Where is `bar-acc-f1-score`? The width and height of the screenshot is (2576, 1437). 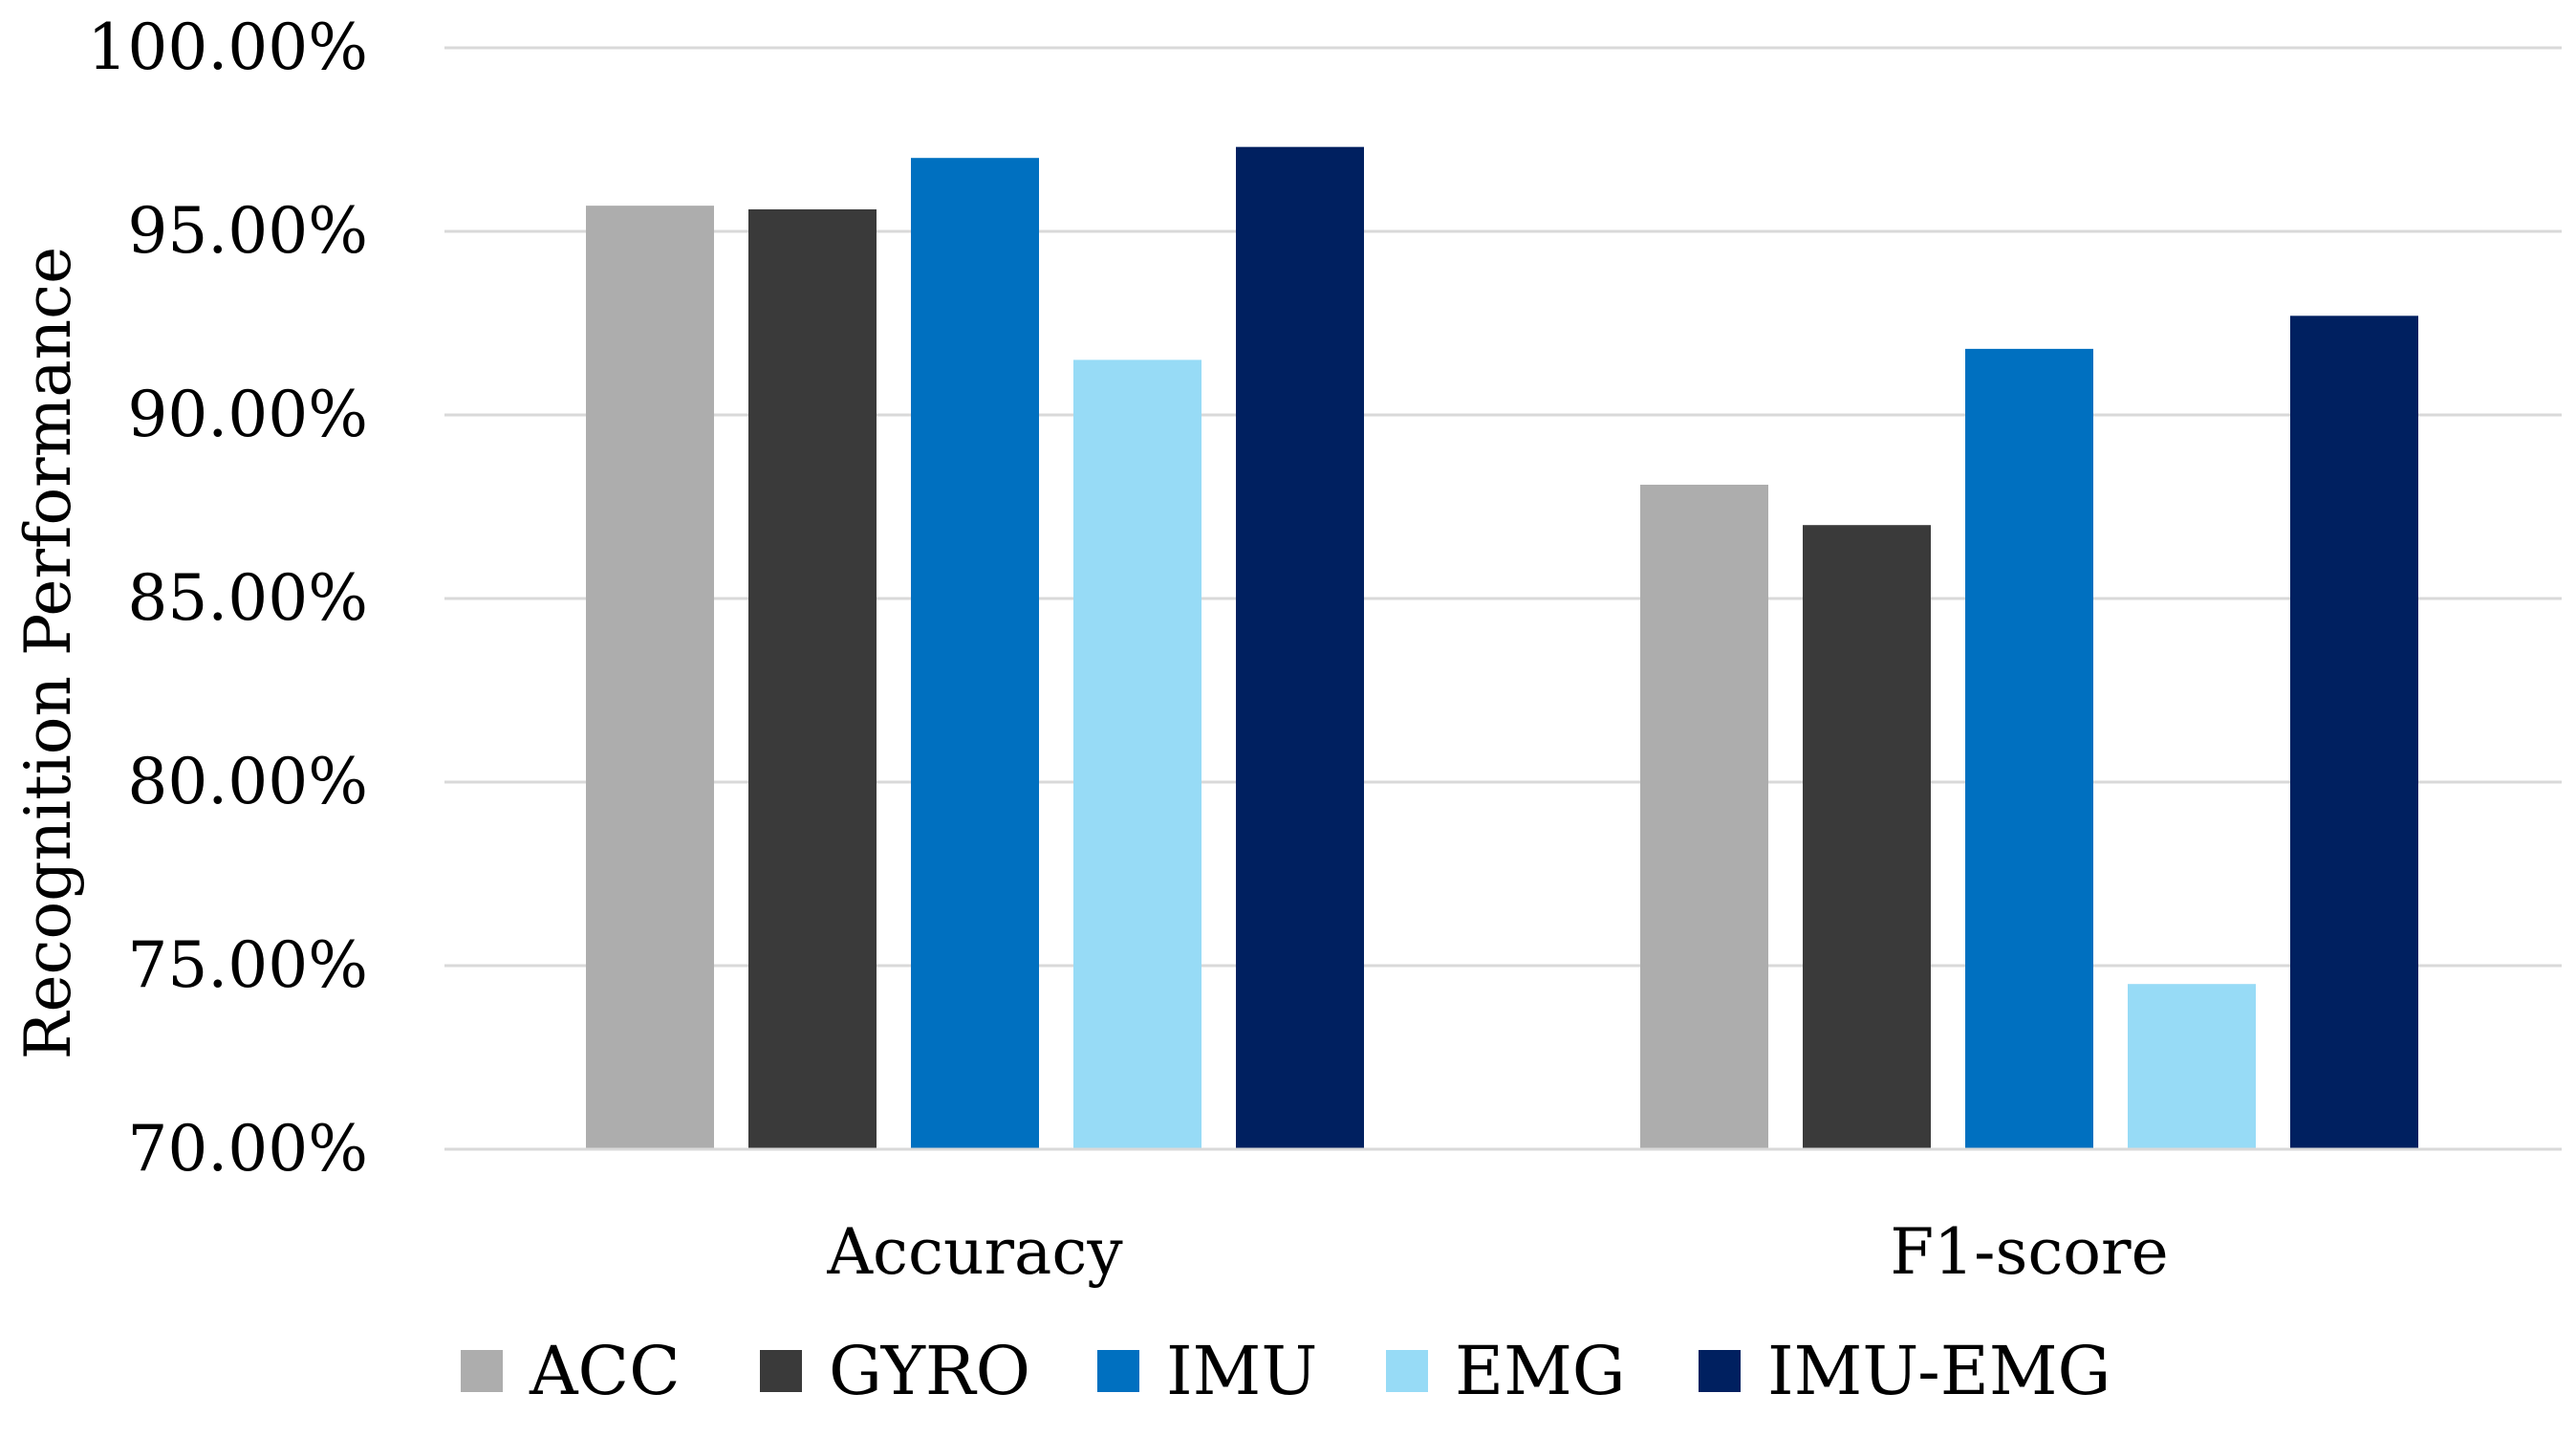 bar-acc-f1-score is located at coordinates (1704, 817).